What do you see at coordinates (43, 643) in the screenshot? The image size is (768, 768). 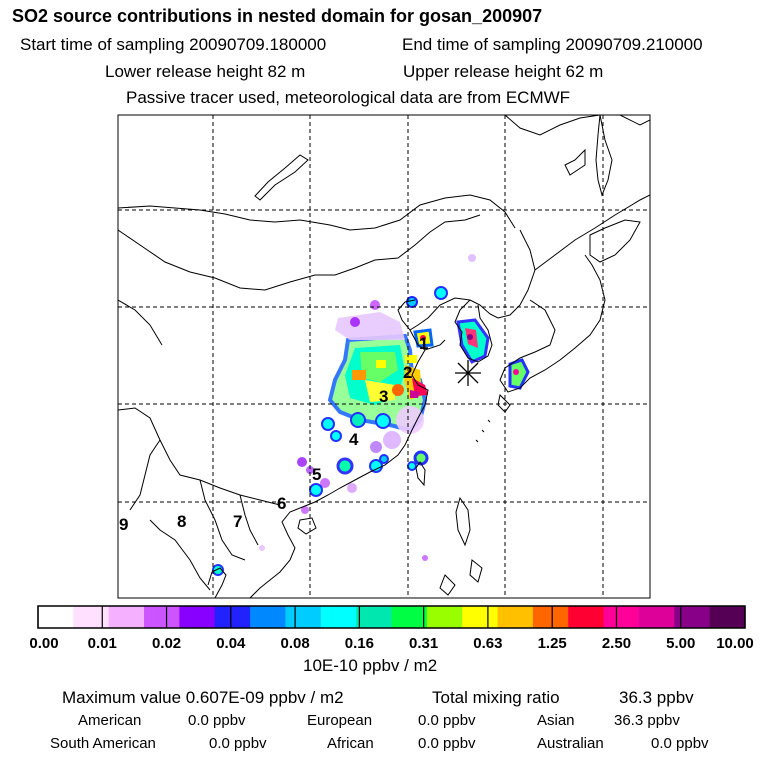 I see `colorbar-tick-label: 0.00` at bounding box center [43, 643].